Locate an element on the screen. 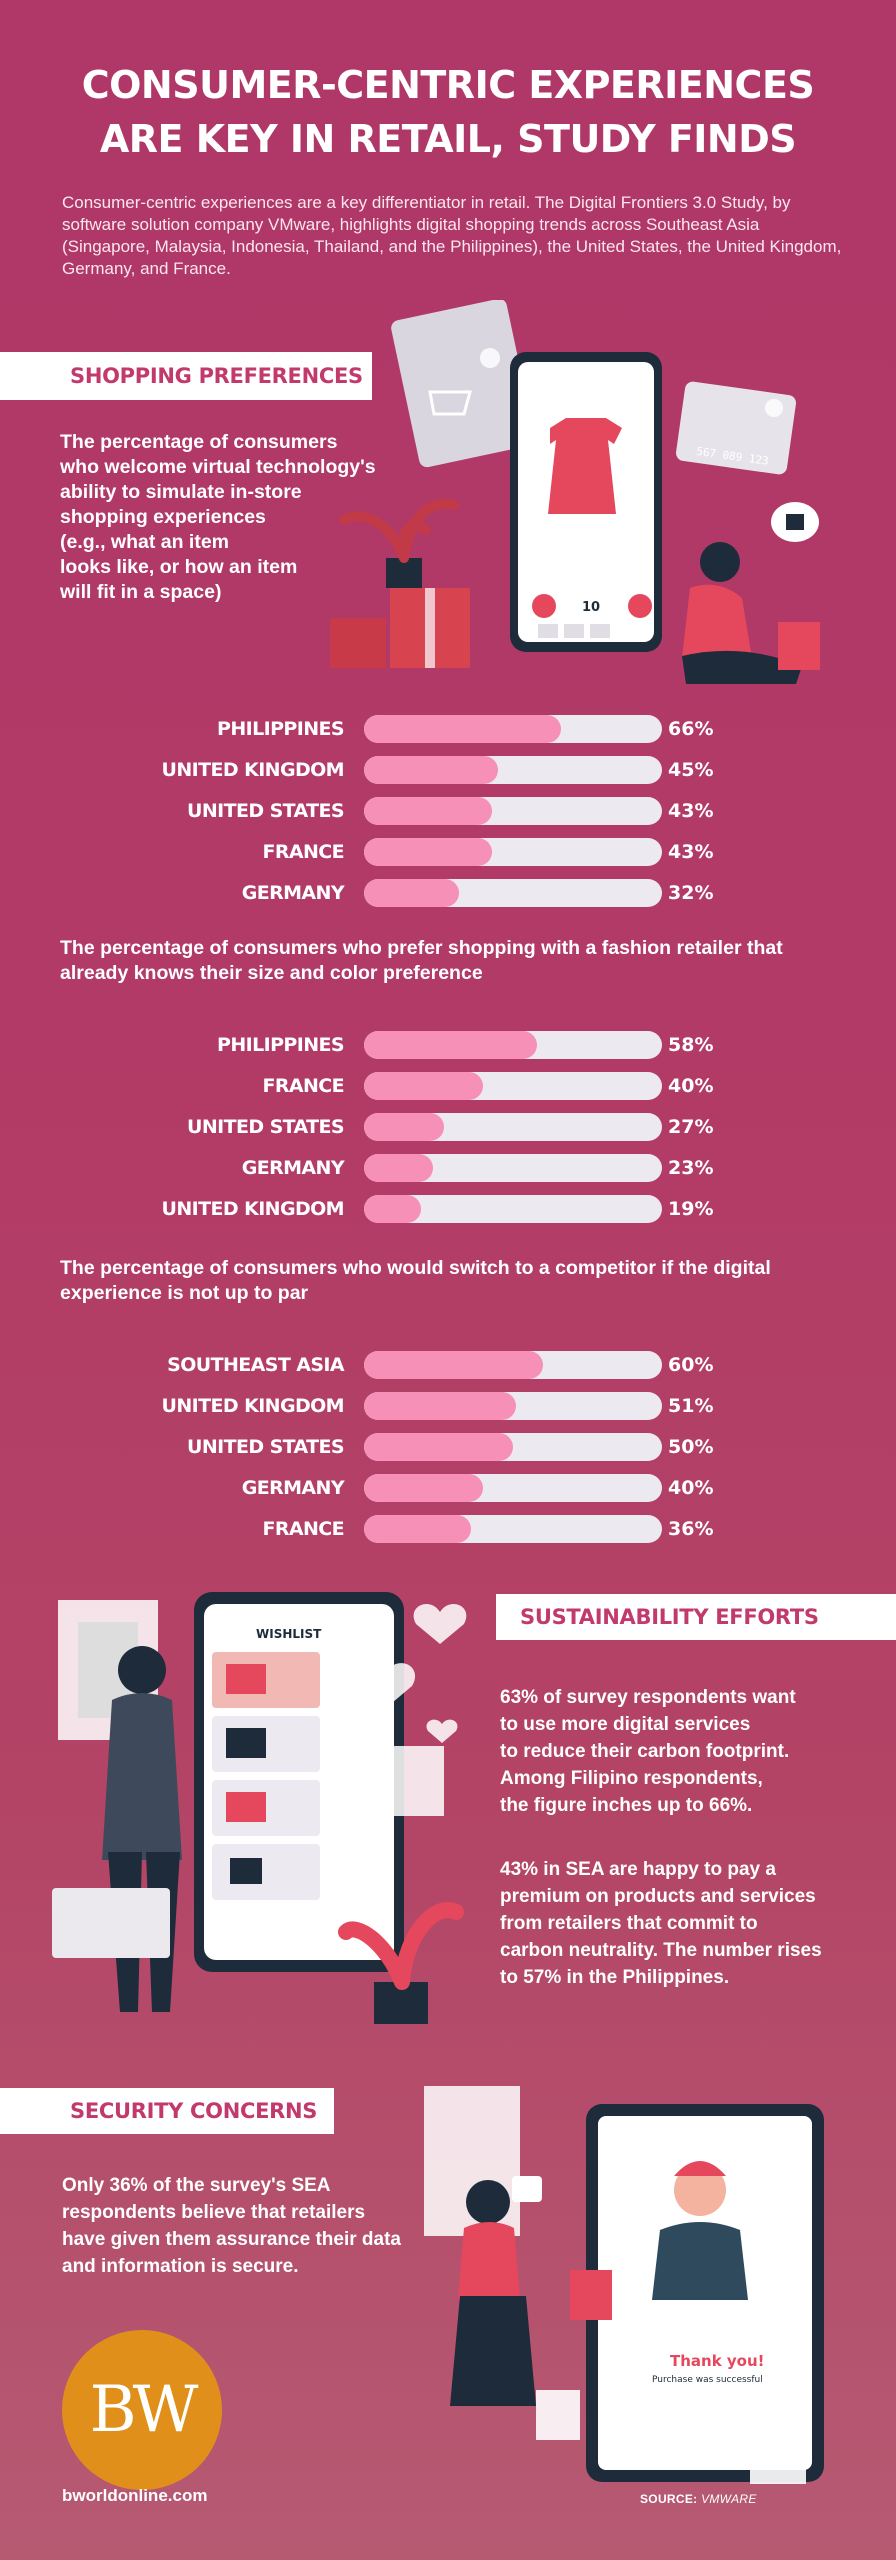 Image resolution: width=896 pixels, height=2560 pixels. sustain-line: Among Filipino respondents, is located at coordinates (631, 1778).